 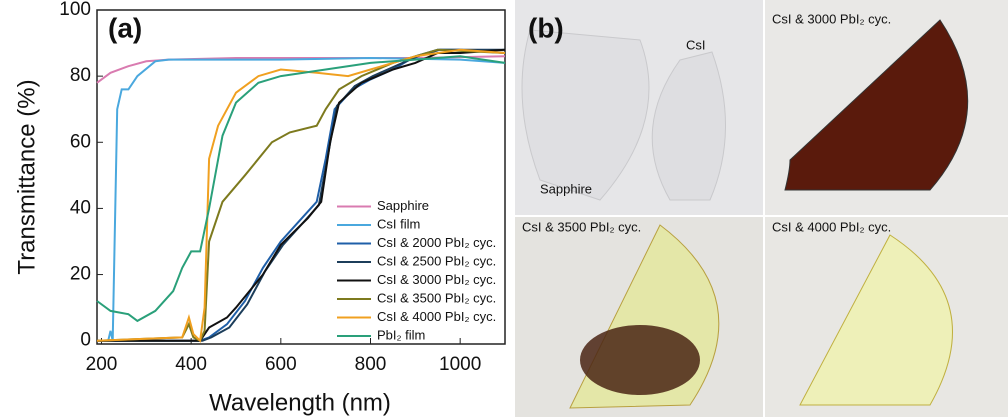 What do you see at coordinates (436, 260) in the screenshot?
I see `legend-label: CsI & 2500 PbI₂ cyc.` at bounding box center [436, 260].